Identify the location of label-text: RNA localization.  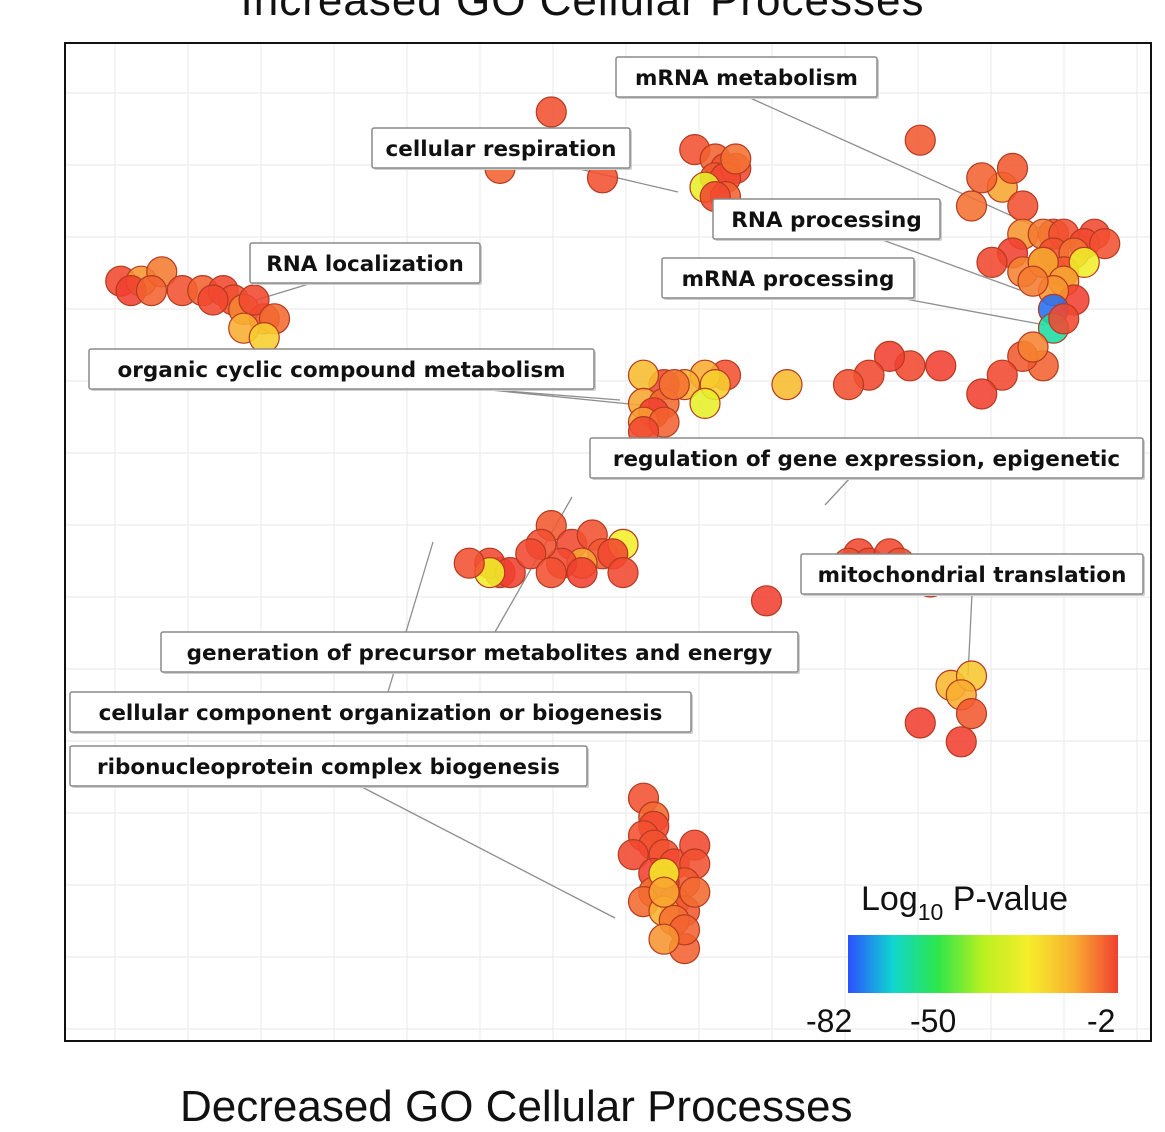
(365, 264).